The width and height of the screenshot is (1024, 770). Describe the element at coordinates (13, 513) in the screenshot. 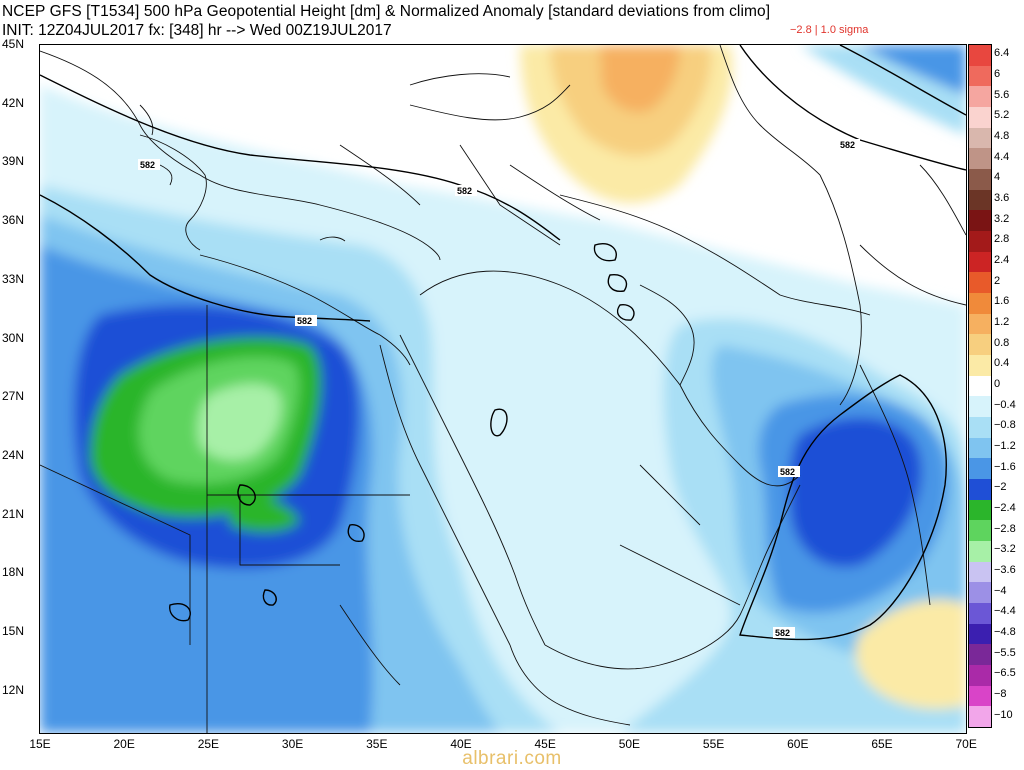

I see `lat-label: 21N` at that location.